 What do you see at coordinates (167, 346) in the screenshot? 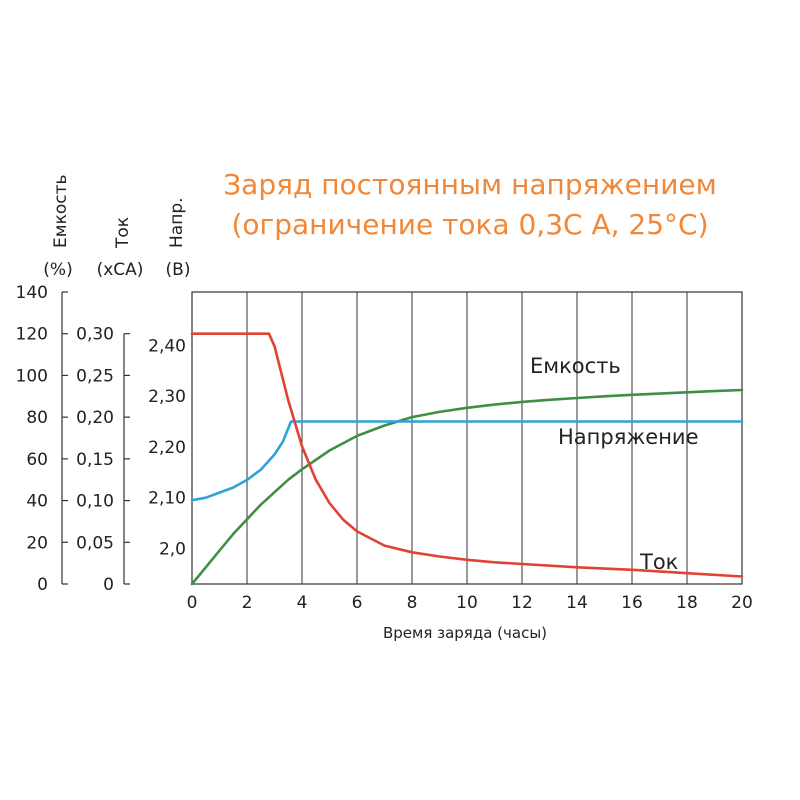
I see `voltage-tick-label: 2,40` at bounding box center [167, 346].